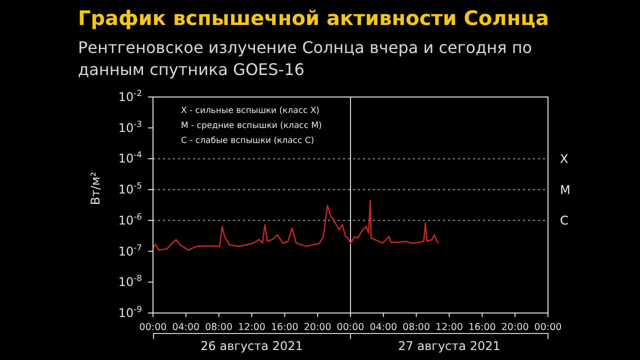  Describe the element at coordinates (130, 281) in the screenshot. I see `y-tick-label: 10$^{-8}$` at that location.